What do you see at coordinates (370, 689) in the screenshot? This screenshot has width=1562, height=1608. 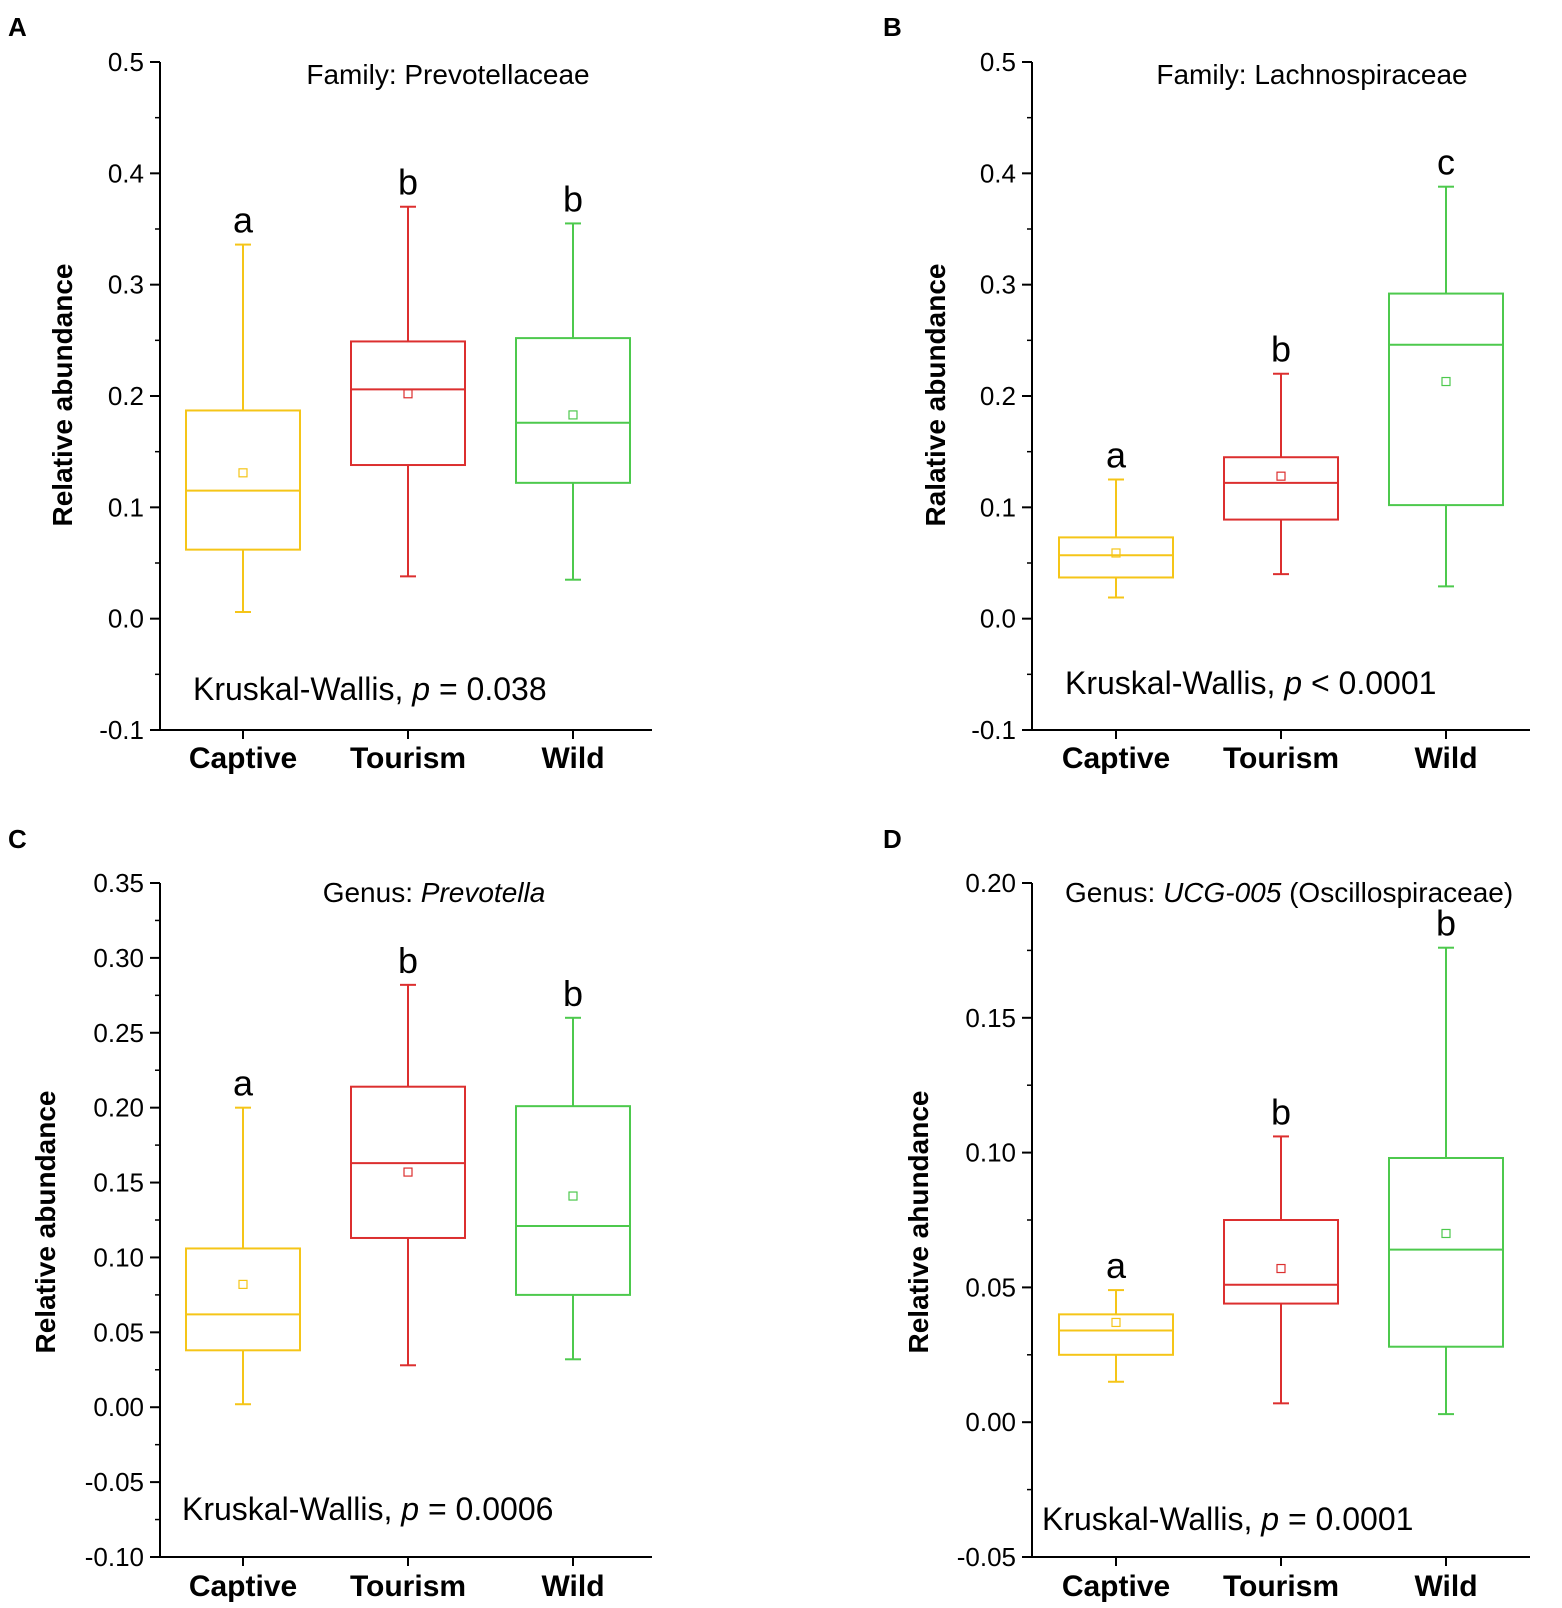 I see `kruskal-wallis-annotation: Kruskal-Wallis, p = 0.038` at bounding box center [370, 689].